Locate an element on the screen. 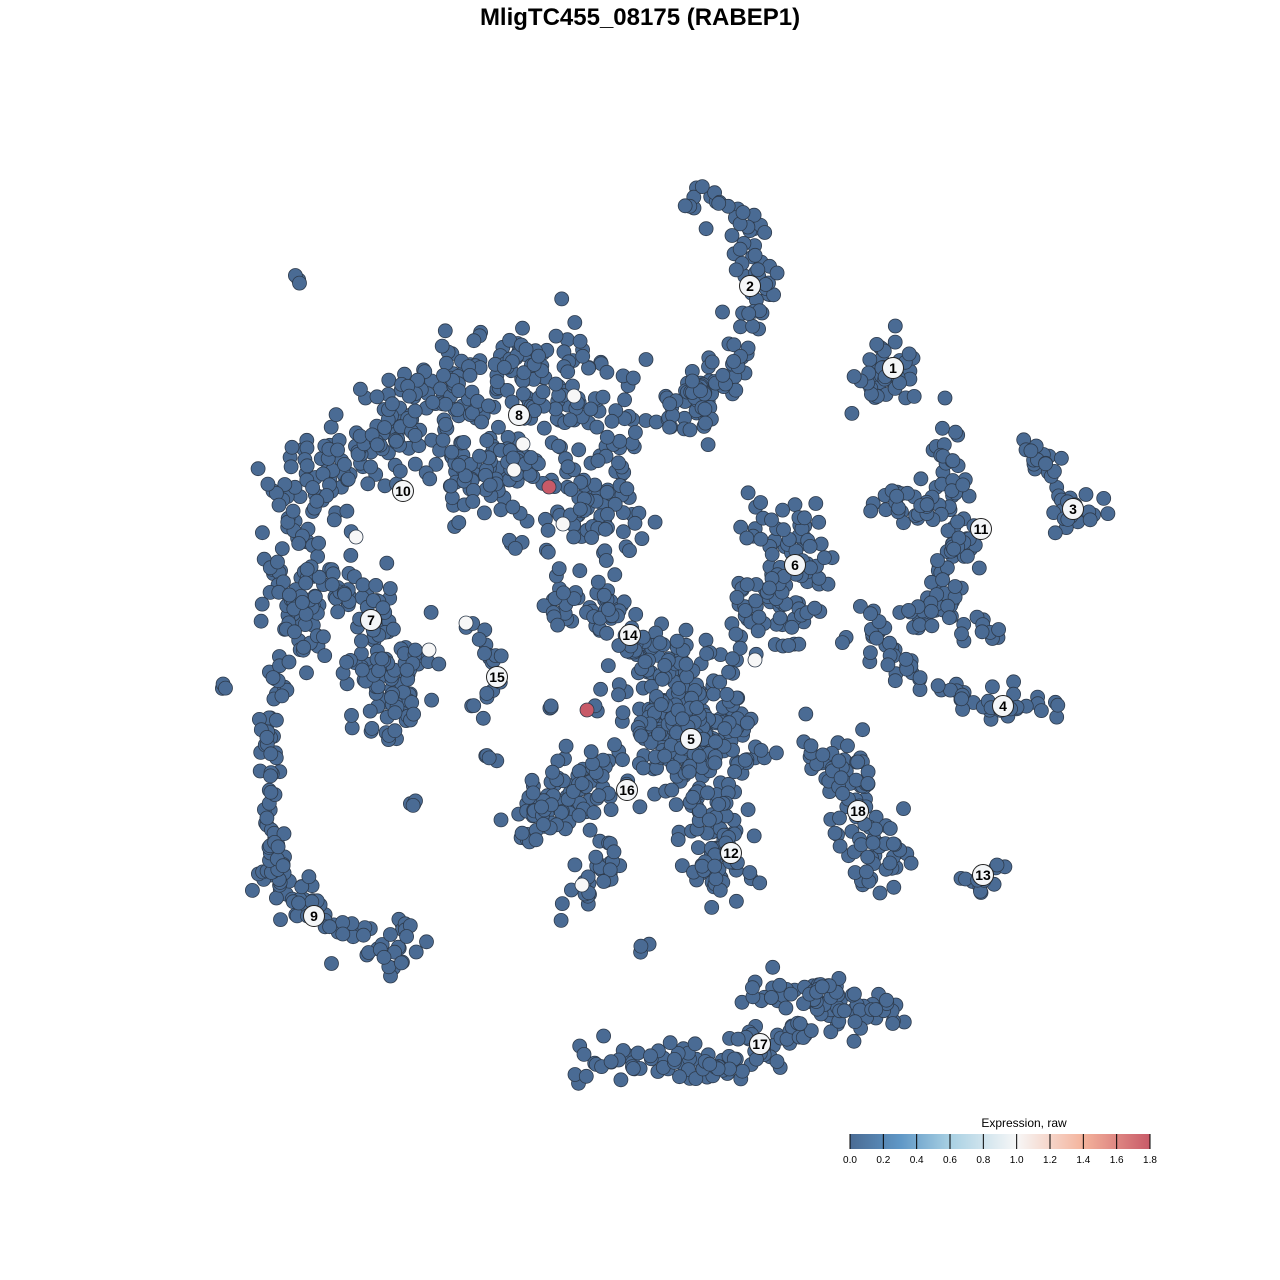 This screenshot has width=1280, height=1280. cluster-label-10: 10 is located at coordinates (403, 491).